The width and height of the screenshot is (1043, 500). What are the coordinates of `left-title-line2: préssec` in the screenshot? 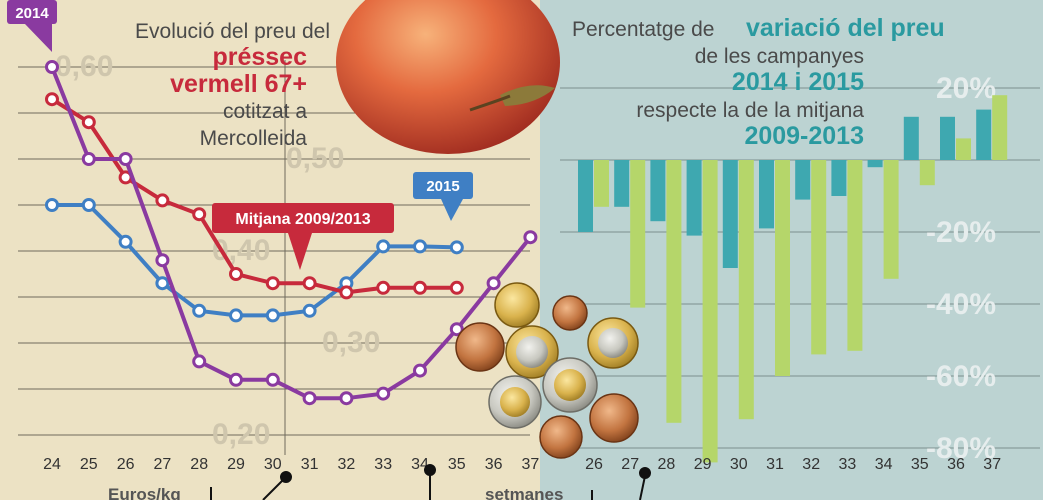 It's located at (259, 57).